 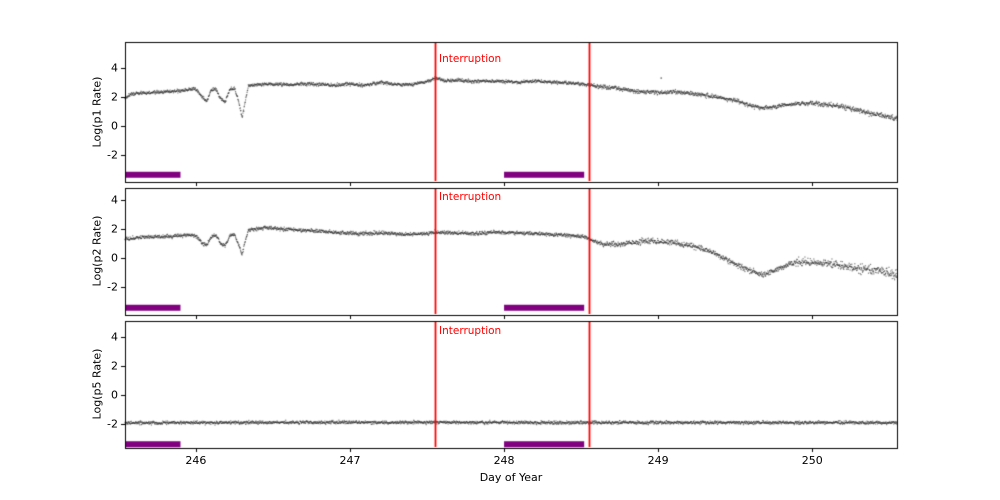 I want to click on x-tick-label: 247, so click(x=350, y=460).